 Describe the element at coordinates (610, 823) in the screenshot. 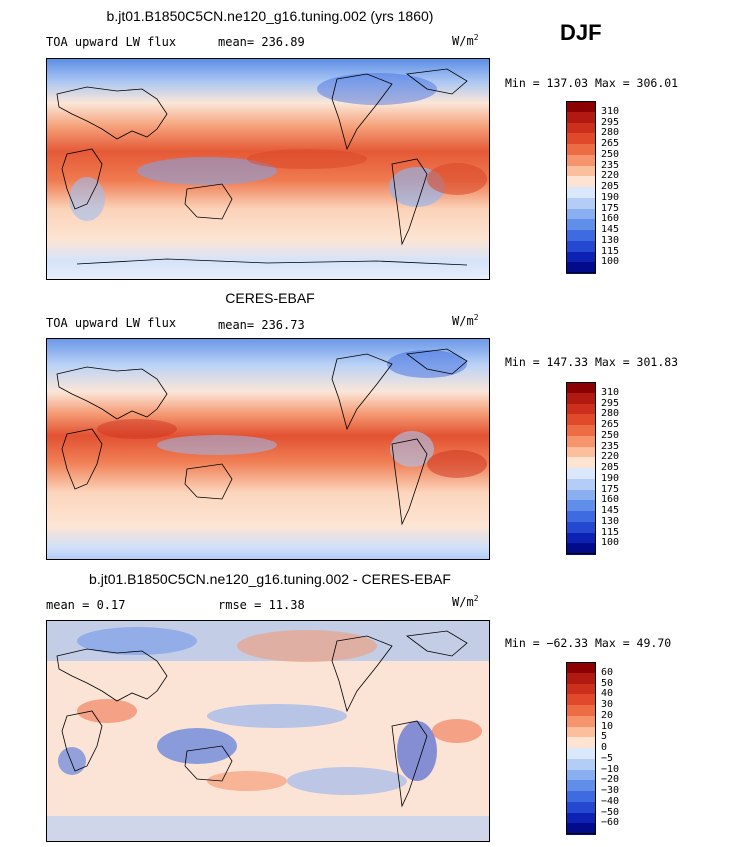

I see `colorbar-tick-label: −60` at that location.